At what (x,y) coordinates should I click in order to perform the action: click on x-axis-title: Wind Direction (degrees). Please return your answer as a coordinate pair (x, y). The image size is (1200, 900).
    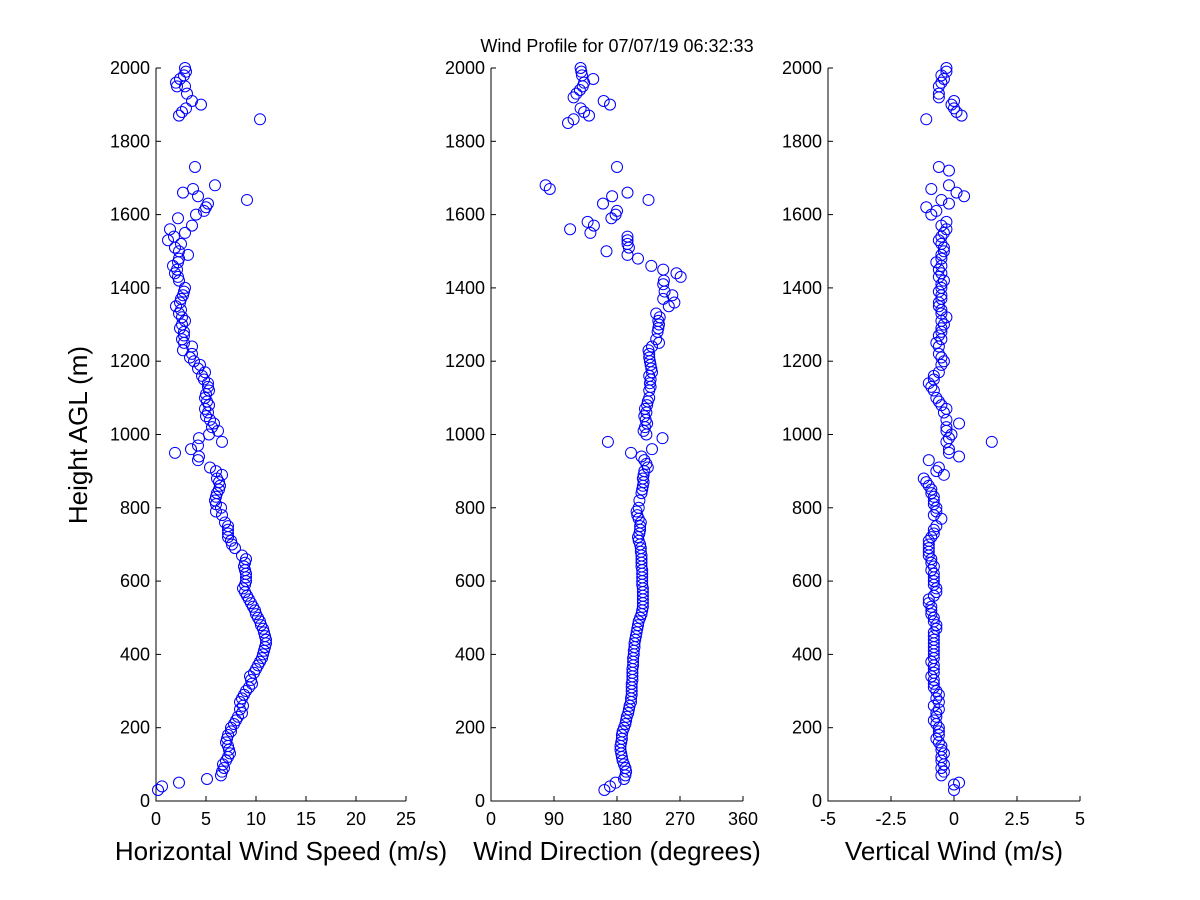
    Looking at the image, I should click on (617, 851).